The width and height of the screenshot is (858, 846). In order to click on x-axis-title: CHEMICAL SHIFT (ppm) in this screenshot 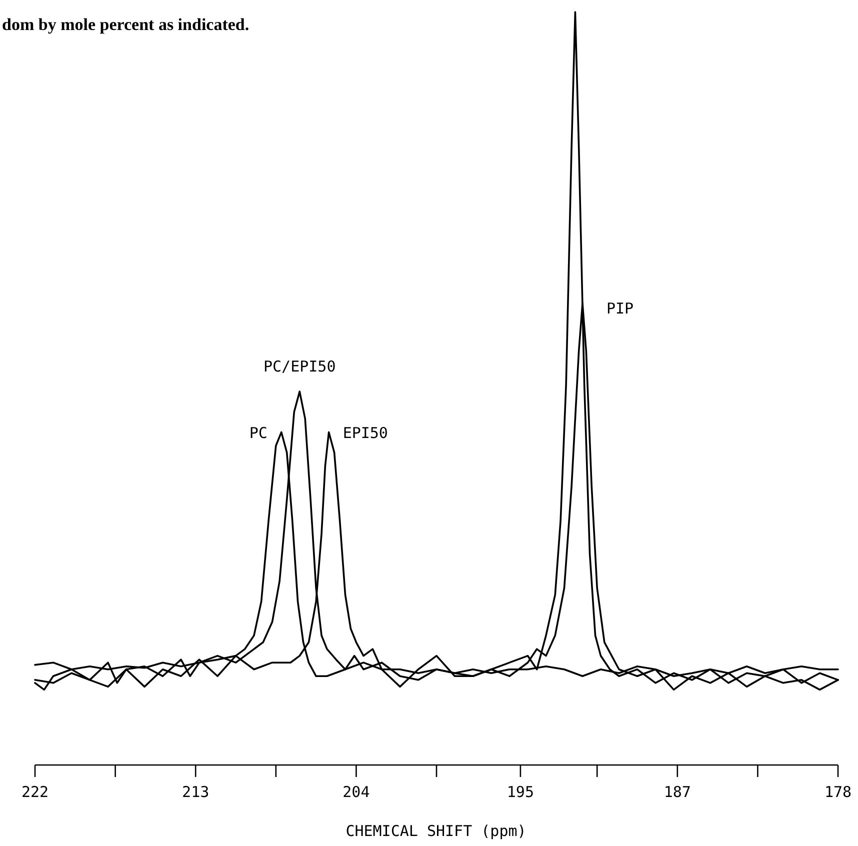, I will do `click(436, 831)`.